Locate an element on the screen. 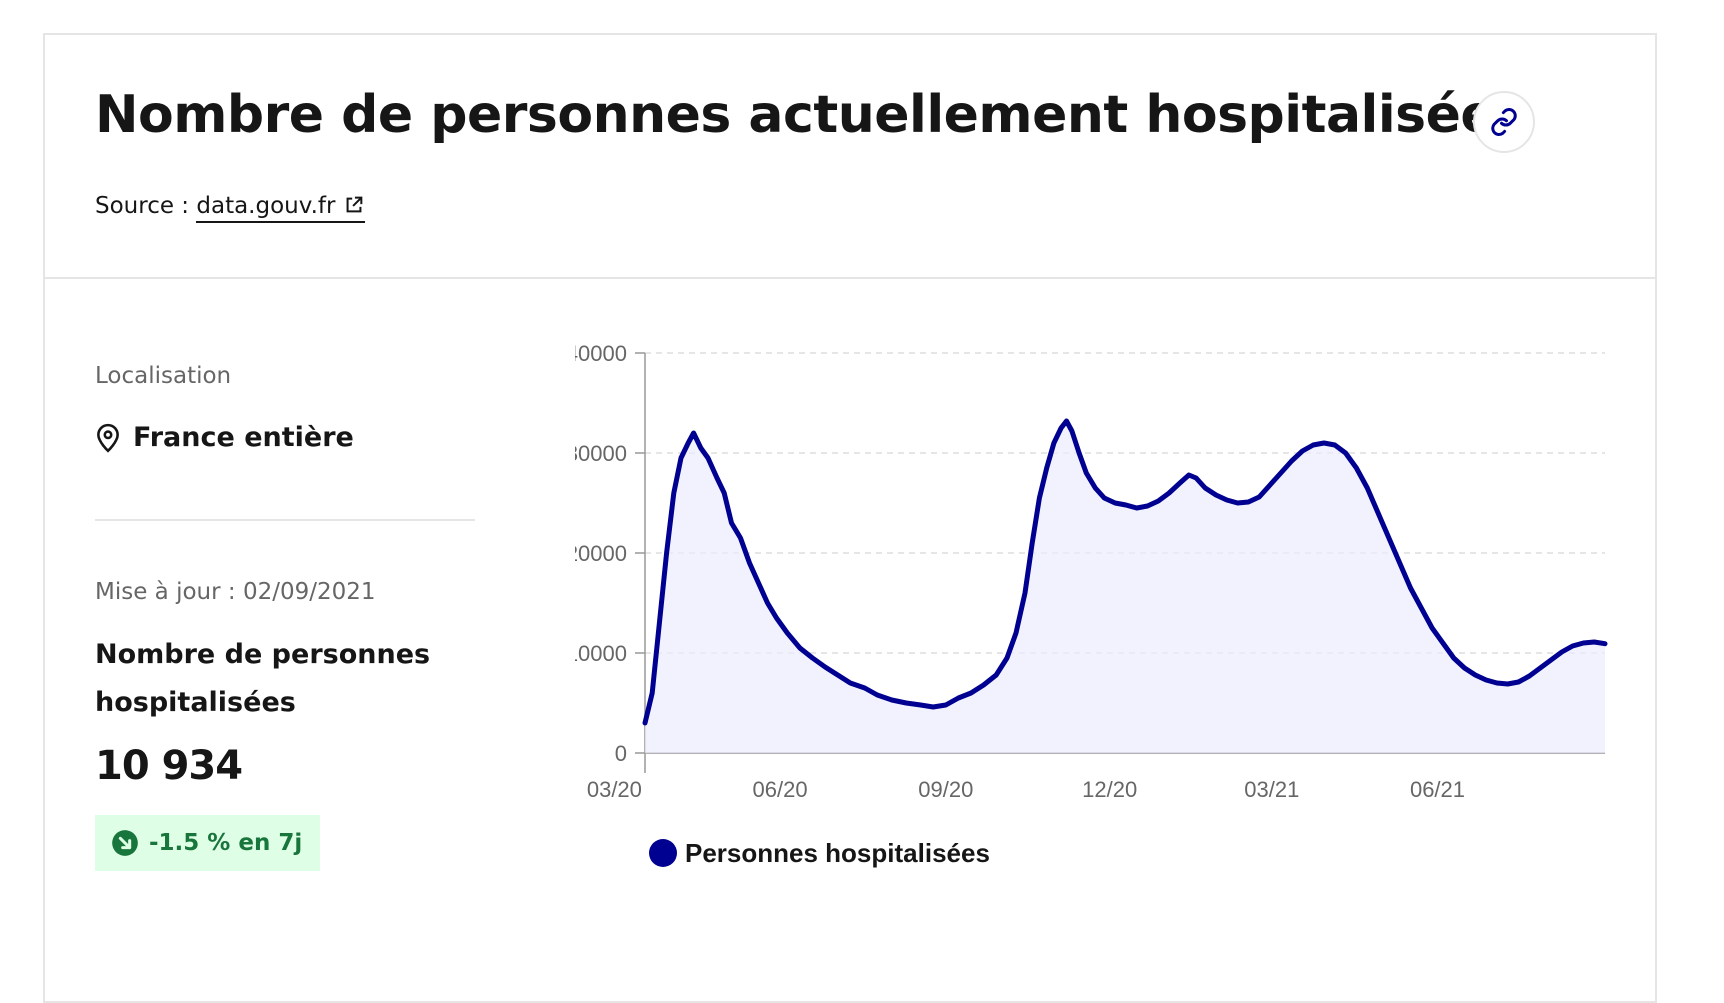  x-tick-label: 09/20 is located at coordinates (945, 789).